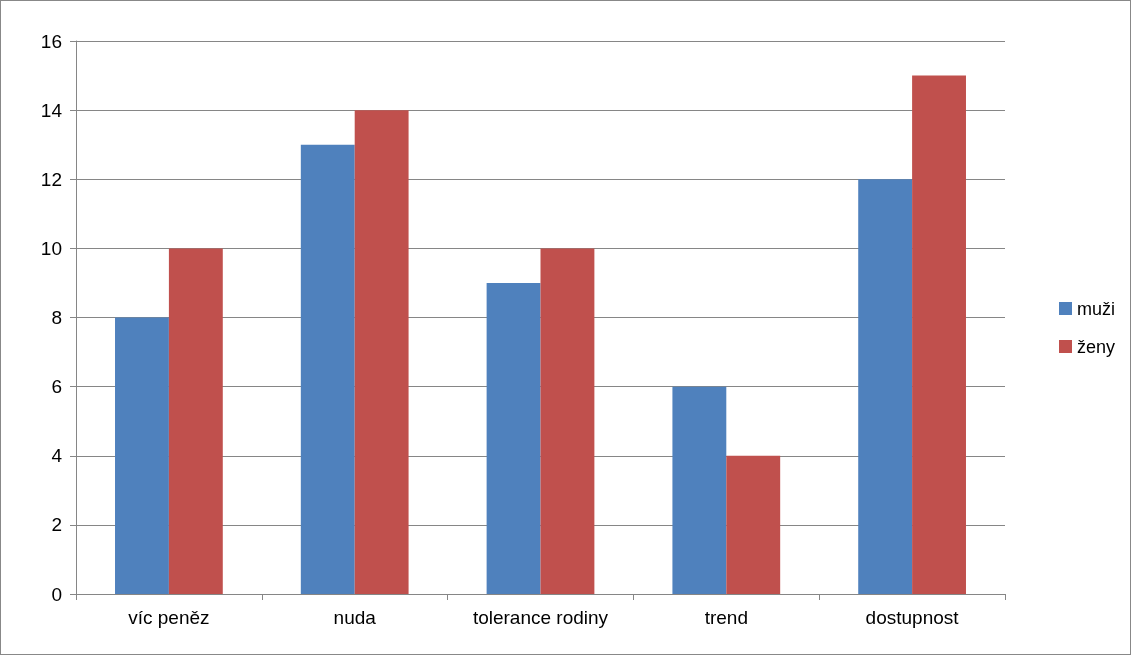  What do you see at coordinates (56, 525) in the screenshot?
I see `y-tick-label: 2` at bounding box center [56, 525].